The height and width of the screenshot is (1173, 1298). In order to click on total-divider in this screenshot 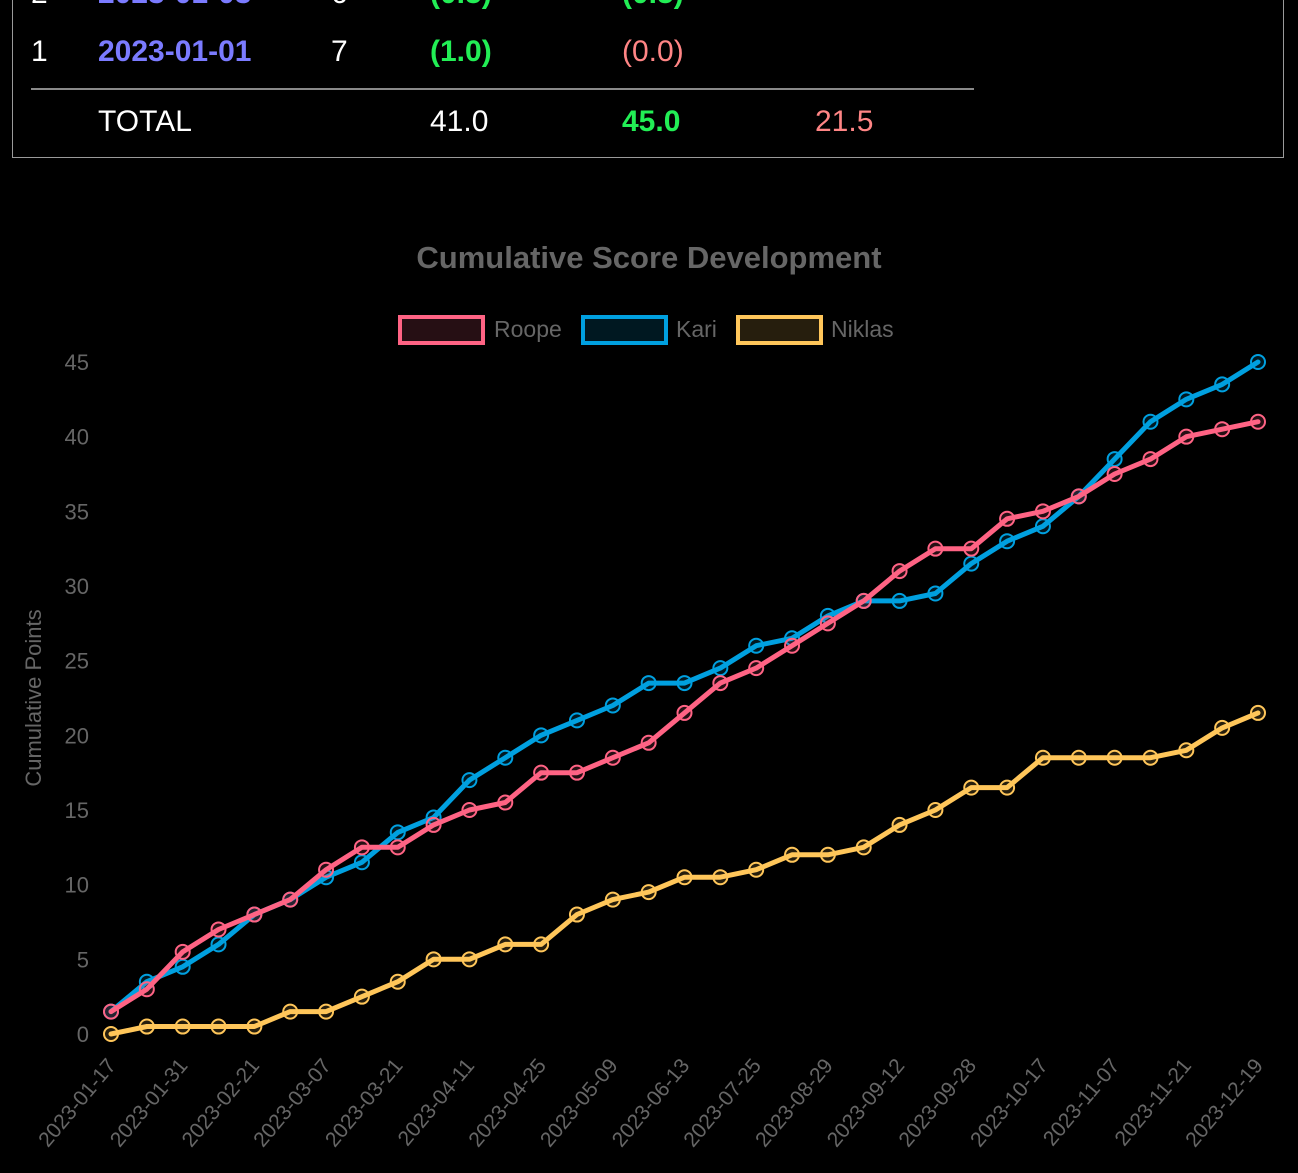, I will do `click(502, 89)`.